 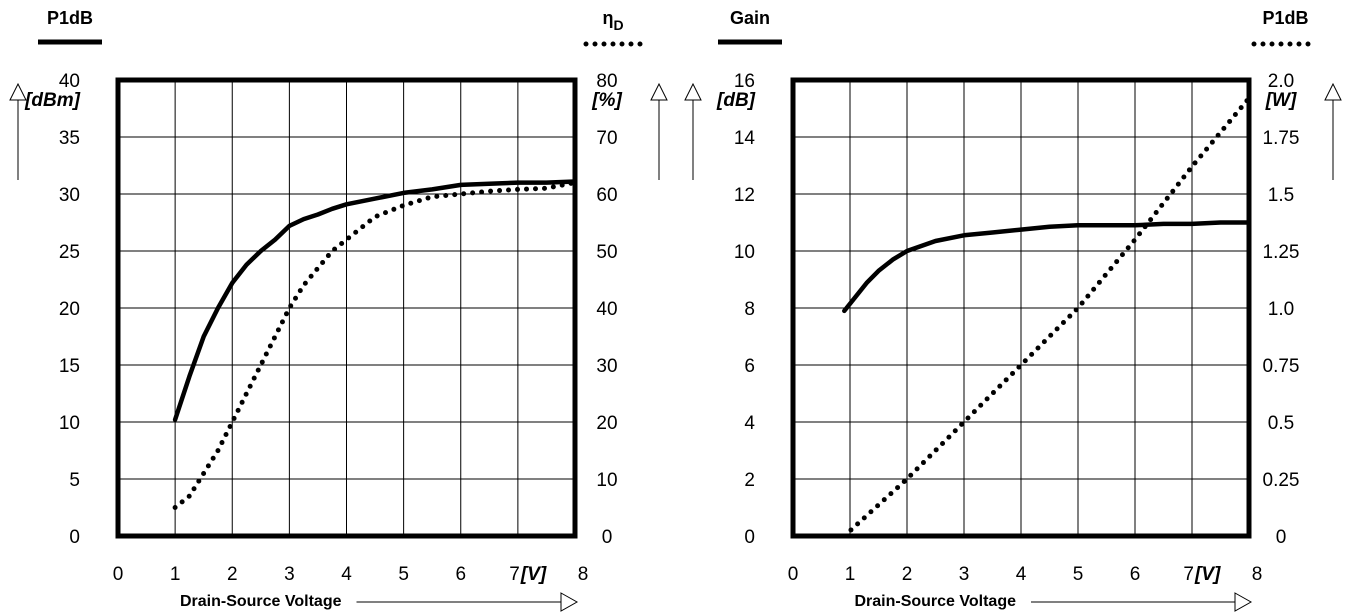 I want to click on y-right-unit-label: [W], so click(x=1281, y=100).